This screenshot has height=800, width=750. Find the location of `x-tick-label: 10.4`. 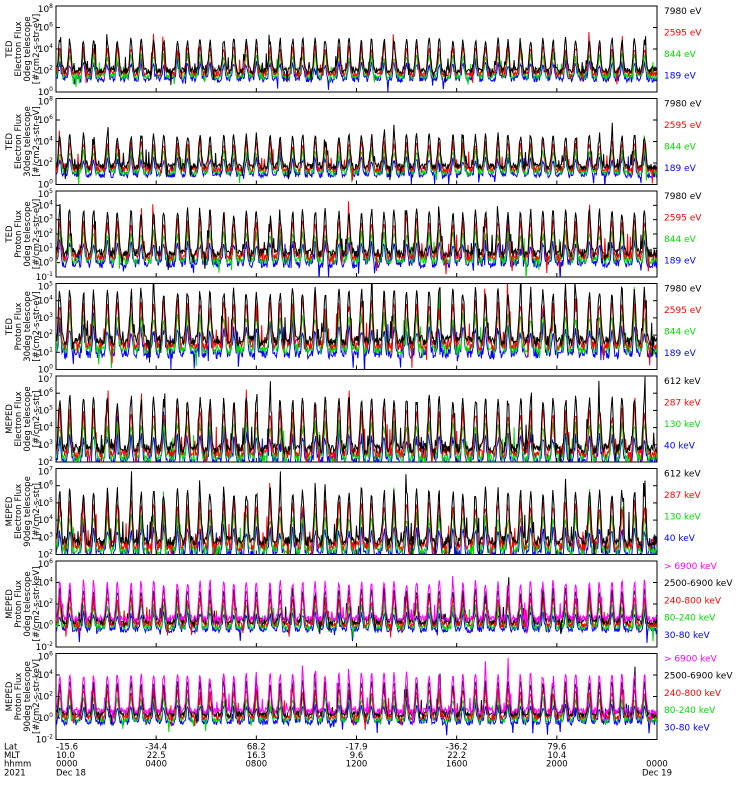

x-tick-label: 10.4 is located at coordinates (556, 756).